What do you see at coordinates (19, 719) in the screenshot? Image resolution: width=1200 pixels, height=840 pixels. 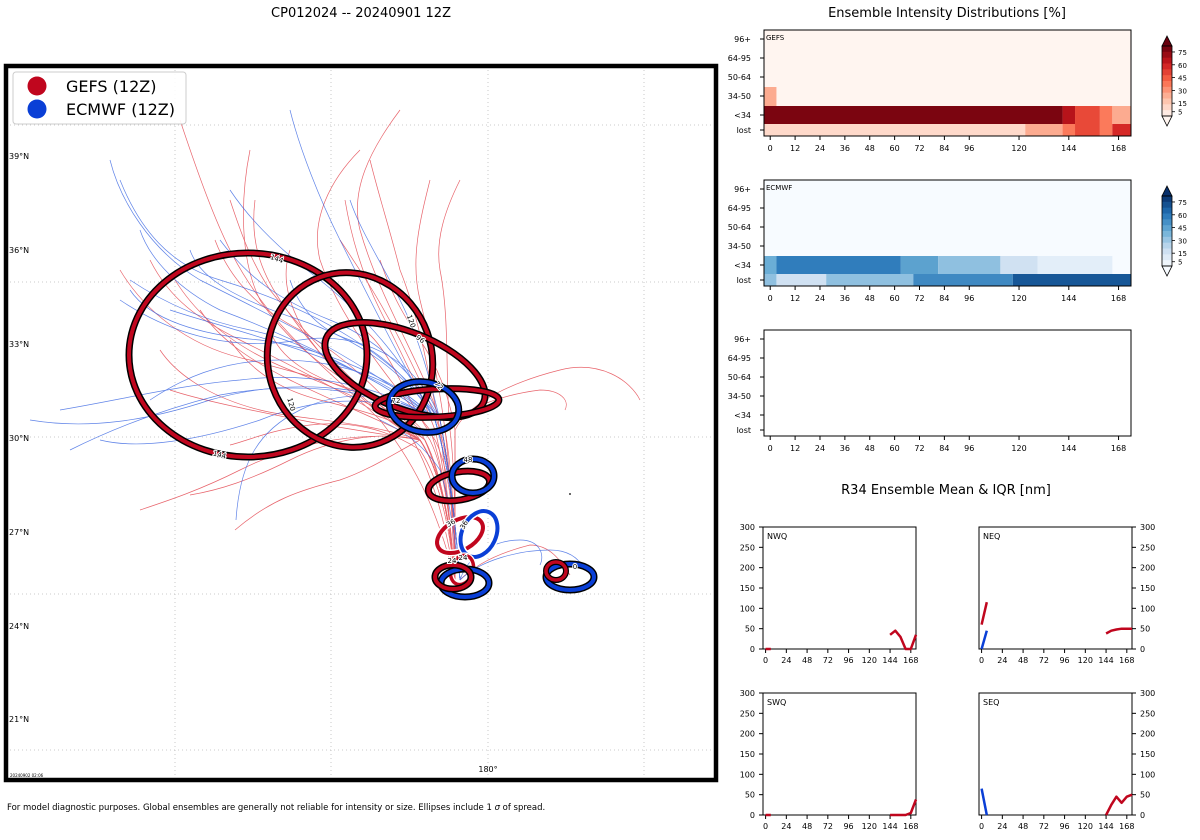 I see `lat-label-21: 21°N` at bounding box center [19, 719].